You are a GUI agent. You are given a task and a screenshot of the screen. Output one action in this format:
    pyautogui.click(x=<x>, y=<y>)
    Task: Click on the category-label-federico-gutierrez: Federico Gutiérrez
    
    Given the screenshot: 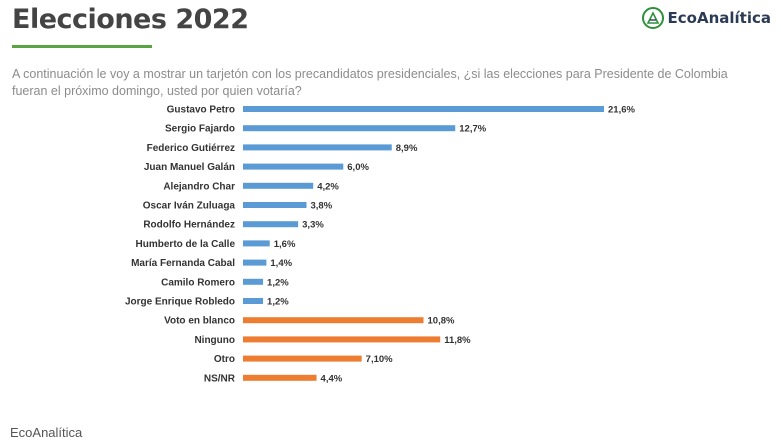 What is the action you would take?
    pyautogui.click(x=191, y=148)
    